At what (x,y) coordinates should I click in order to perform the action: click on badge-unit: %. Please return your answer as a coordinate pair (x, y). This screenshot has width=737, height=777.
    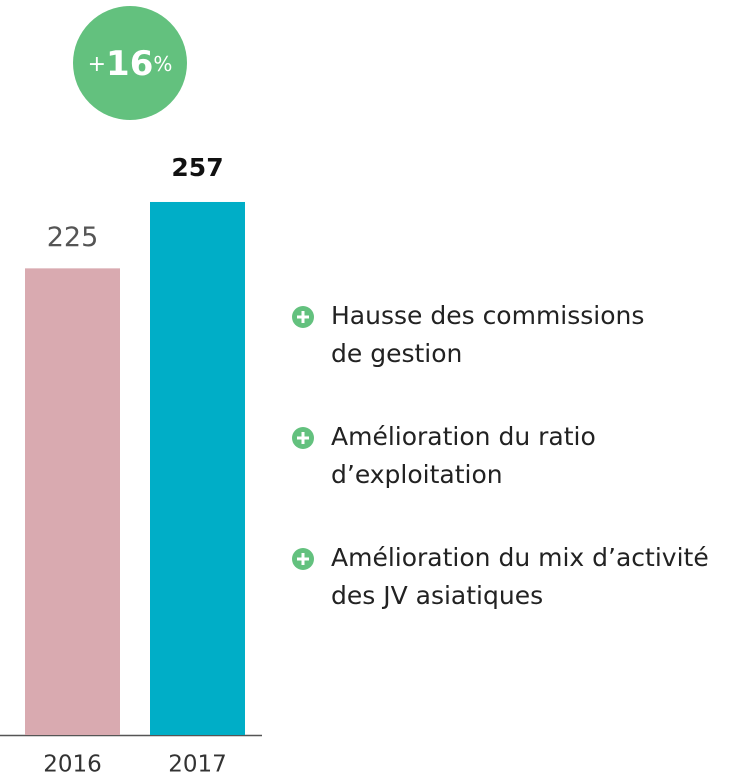
    Looking at the image, I should click on (162, 64).